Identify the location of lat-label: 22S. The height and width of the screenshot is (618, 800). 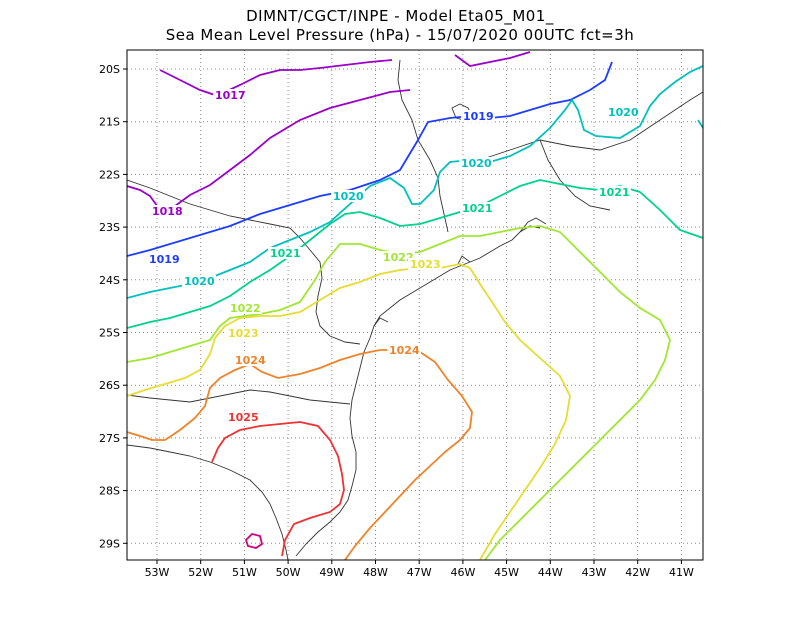
(109, 174).